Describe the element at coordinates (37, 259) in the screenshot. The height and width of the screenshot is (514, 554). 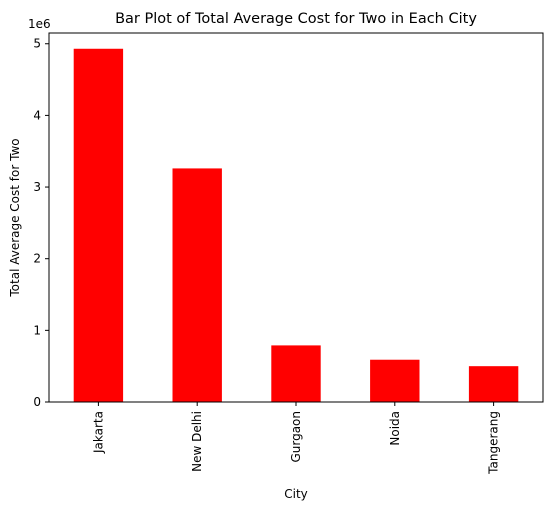
I see `y-tick-label: 2` at that location.